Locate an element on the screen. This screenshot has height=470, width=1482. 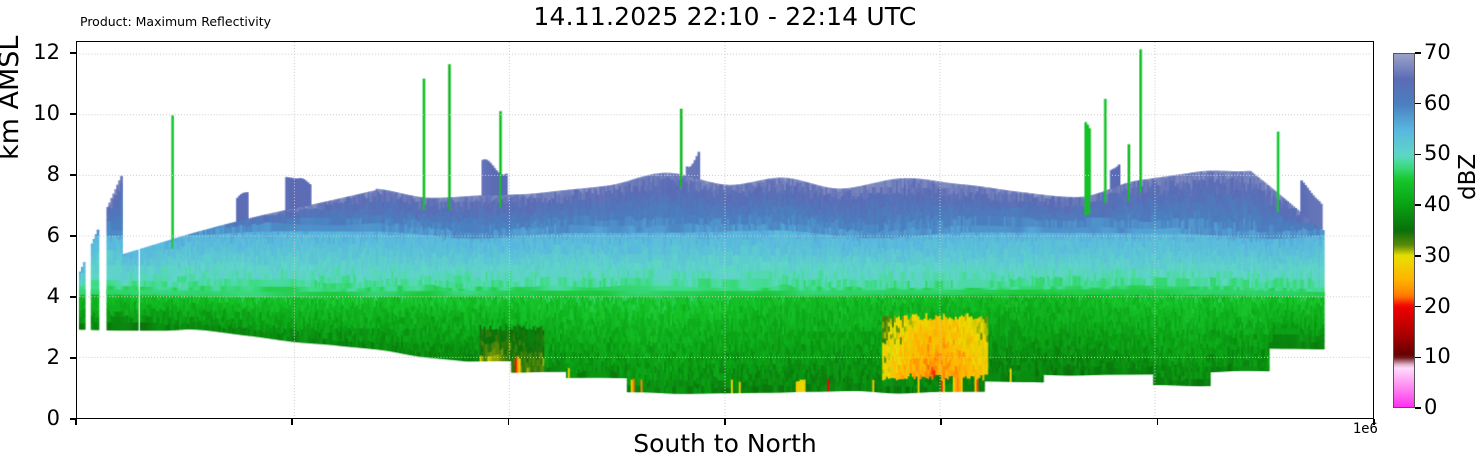
colorbar-tick-label: 40 is located at coordinates (1437, 204).